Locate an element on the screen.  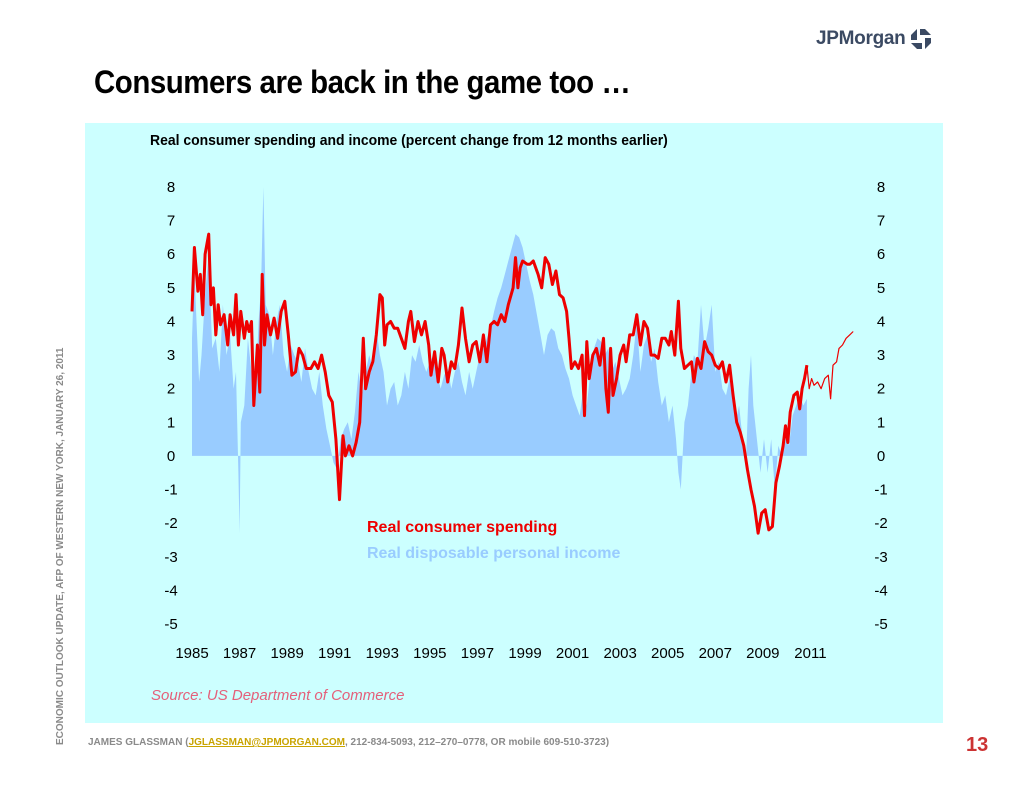
y-tick-left-8: 0 is located at coordinates (171, 456).